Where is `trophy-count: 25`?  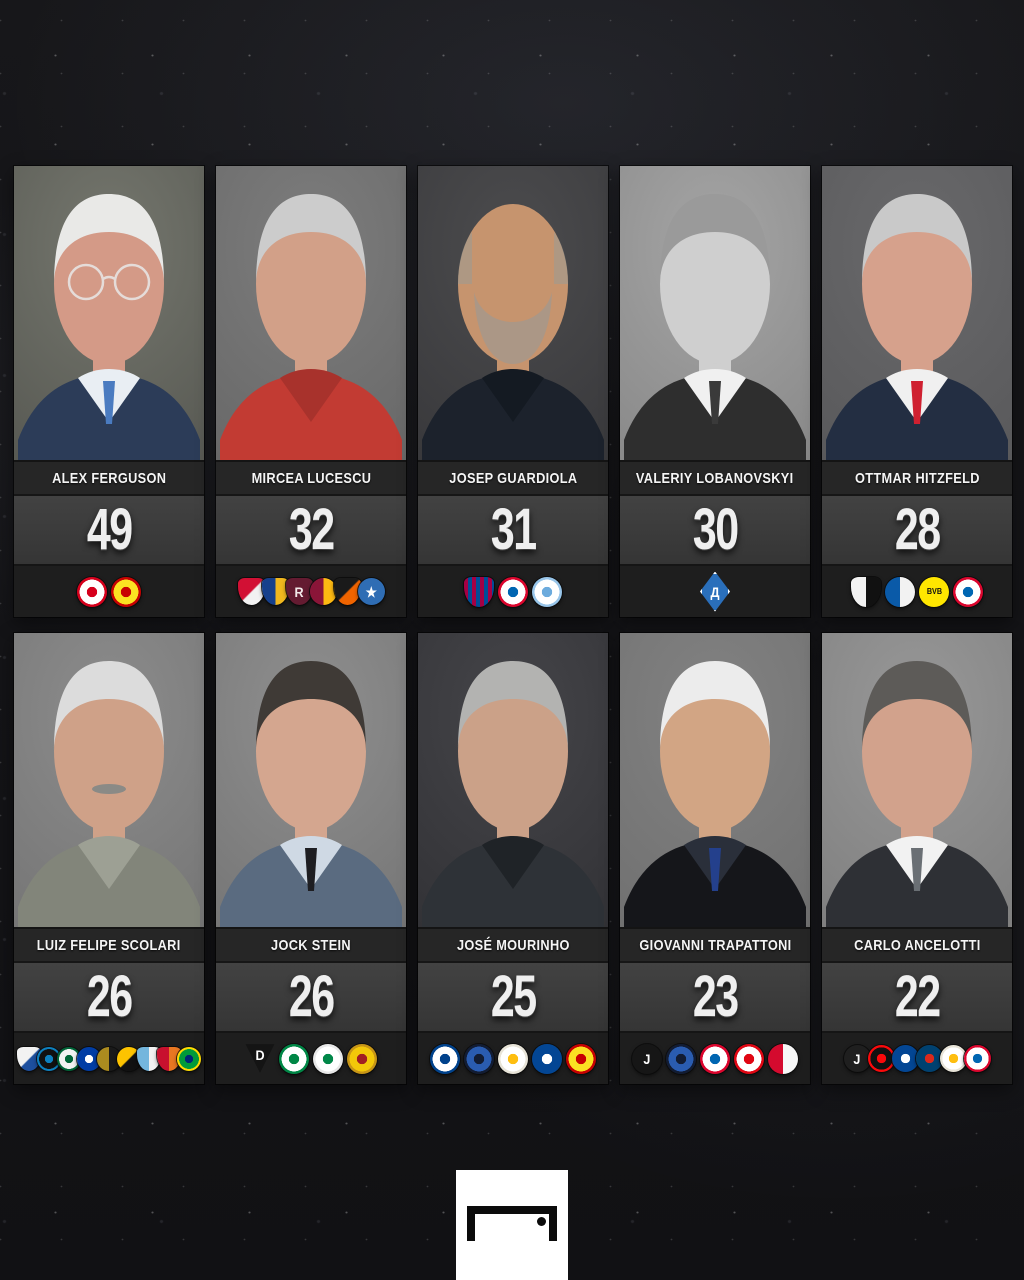 trophy-count: 25 is located at coordinates (513, 996).